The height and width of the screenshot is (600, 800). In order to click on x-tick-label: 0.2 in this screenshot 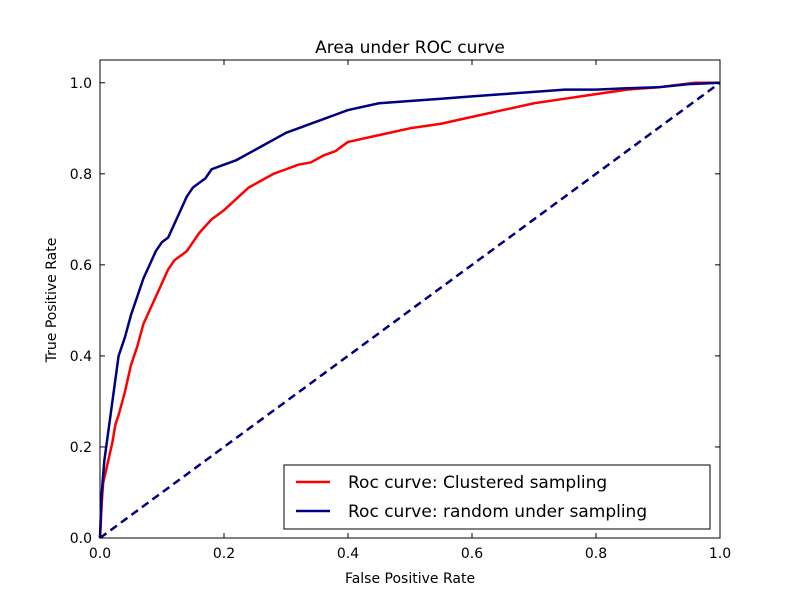, I will do `click(224, 554)`.